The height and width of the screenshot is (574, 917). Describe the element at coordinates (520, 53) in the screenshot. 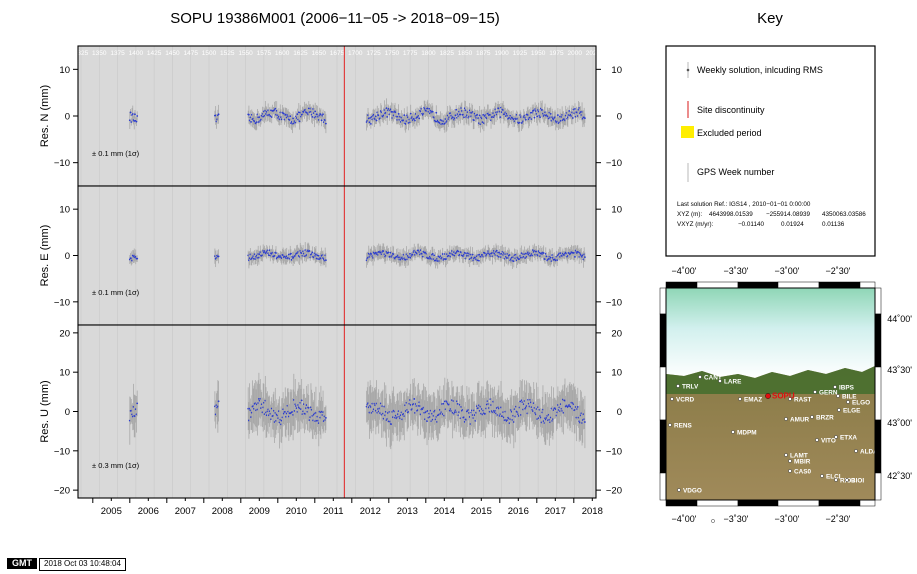

I see `gps-week-label: 1925` at that location.